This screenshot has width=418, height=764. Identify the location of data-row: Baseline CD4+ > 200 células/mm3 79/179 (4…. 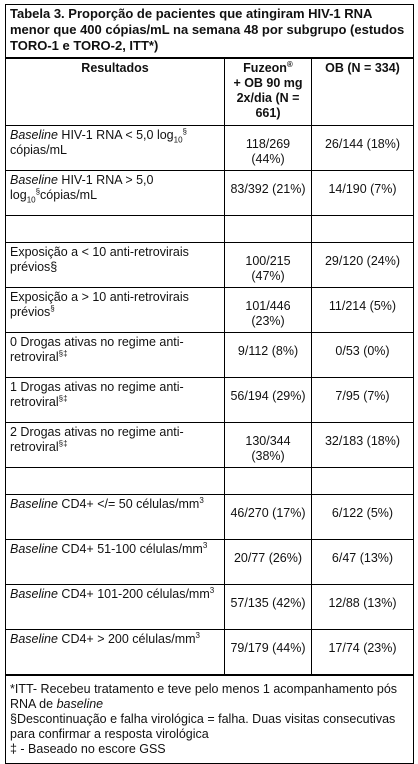
(209, 652).